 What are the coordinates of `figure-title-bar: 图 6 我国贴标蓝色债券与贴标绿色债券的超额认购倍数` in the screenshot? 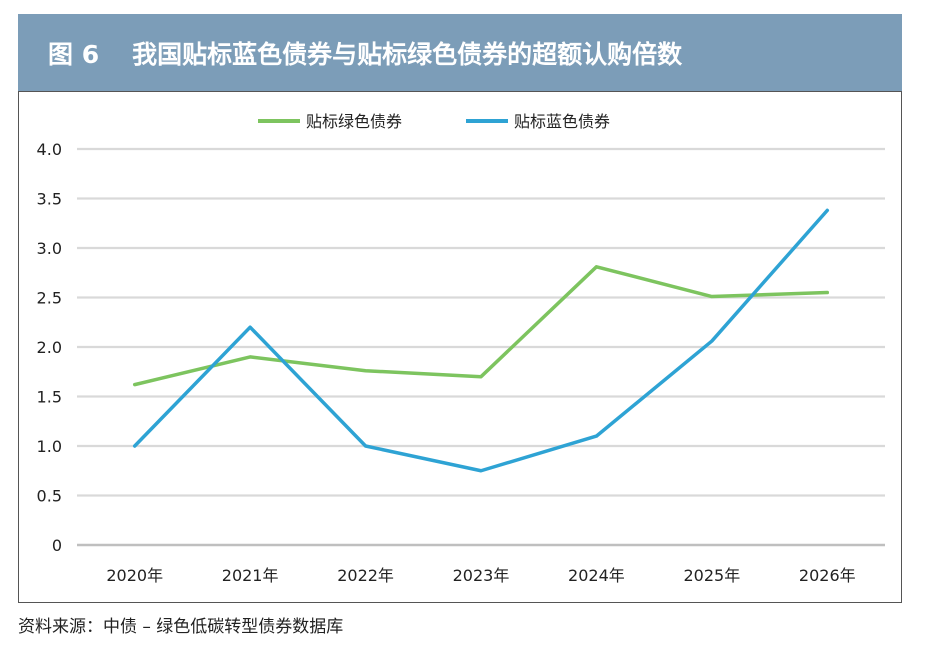 It's located at (460, 52).